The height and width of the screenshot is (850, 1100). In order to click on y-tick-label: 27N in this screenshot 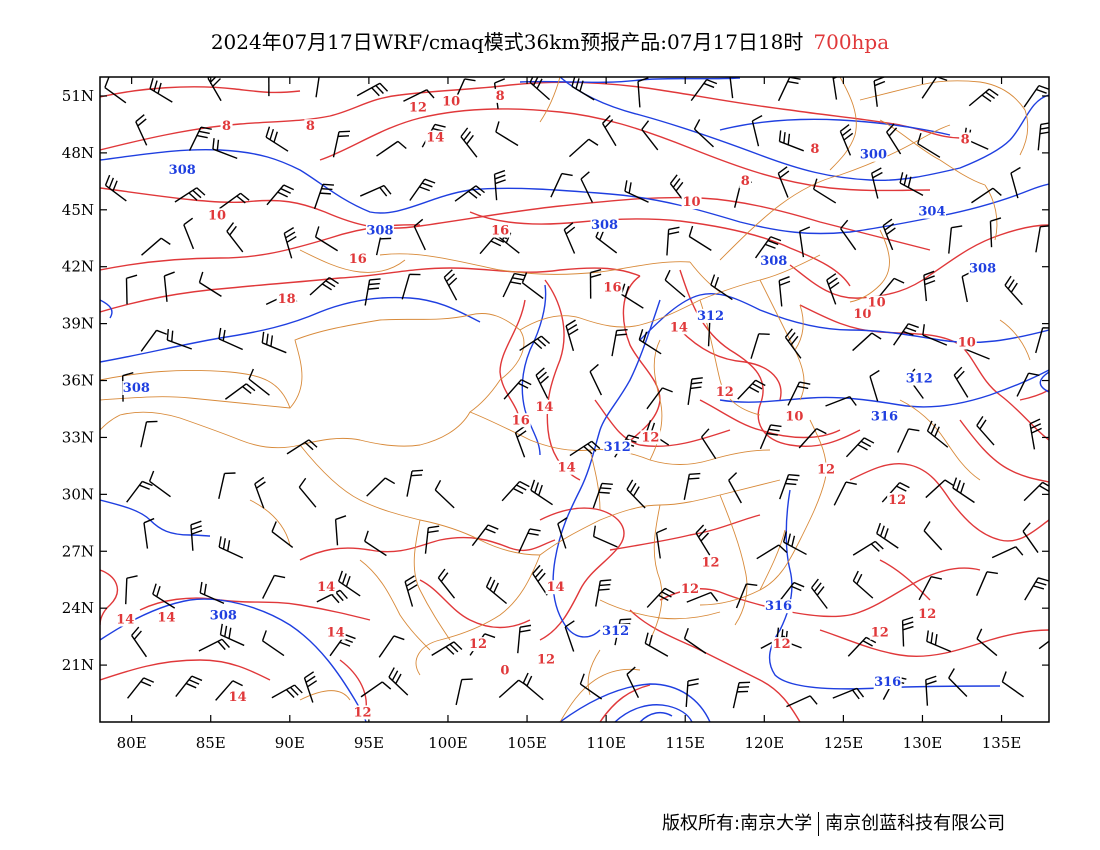, I will do `click(78, 551)`.